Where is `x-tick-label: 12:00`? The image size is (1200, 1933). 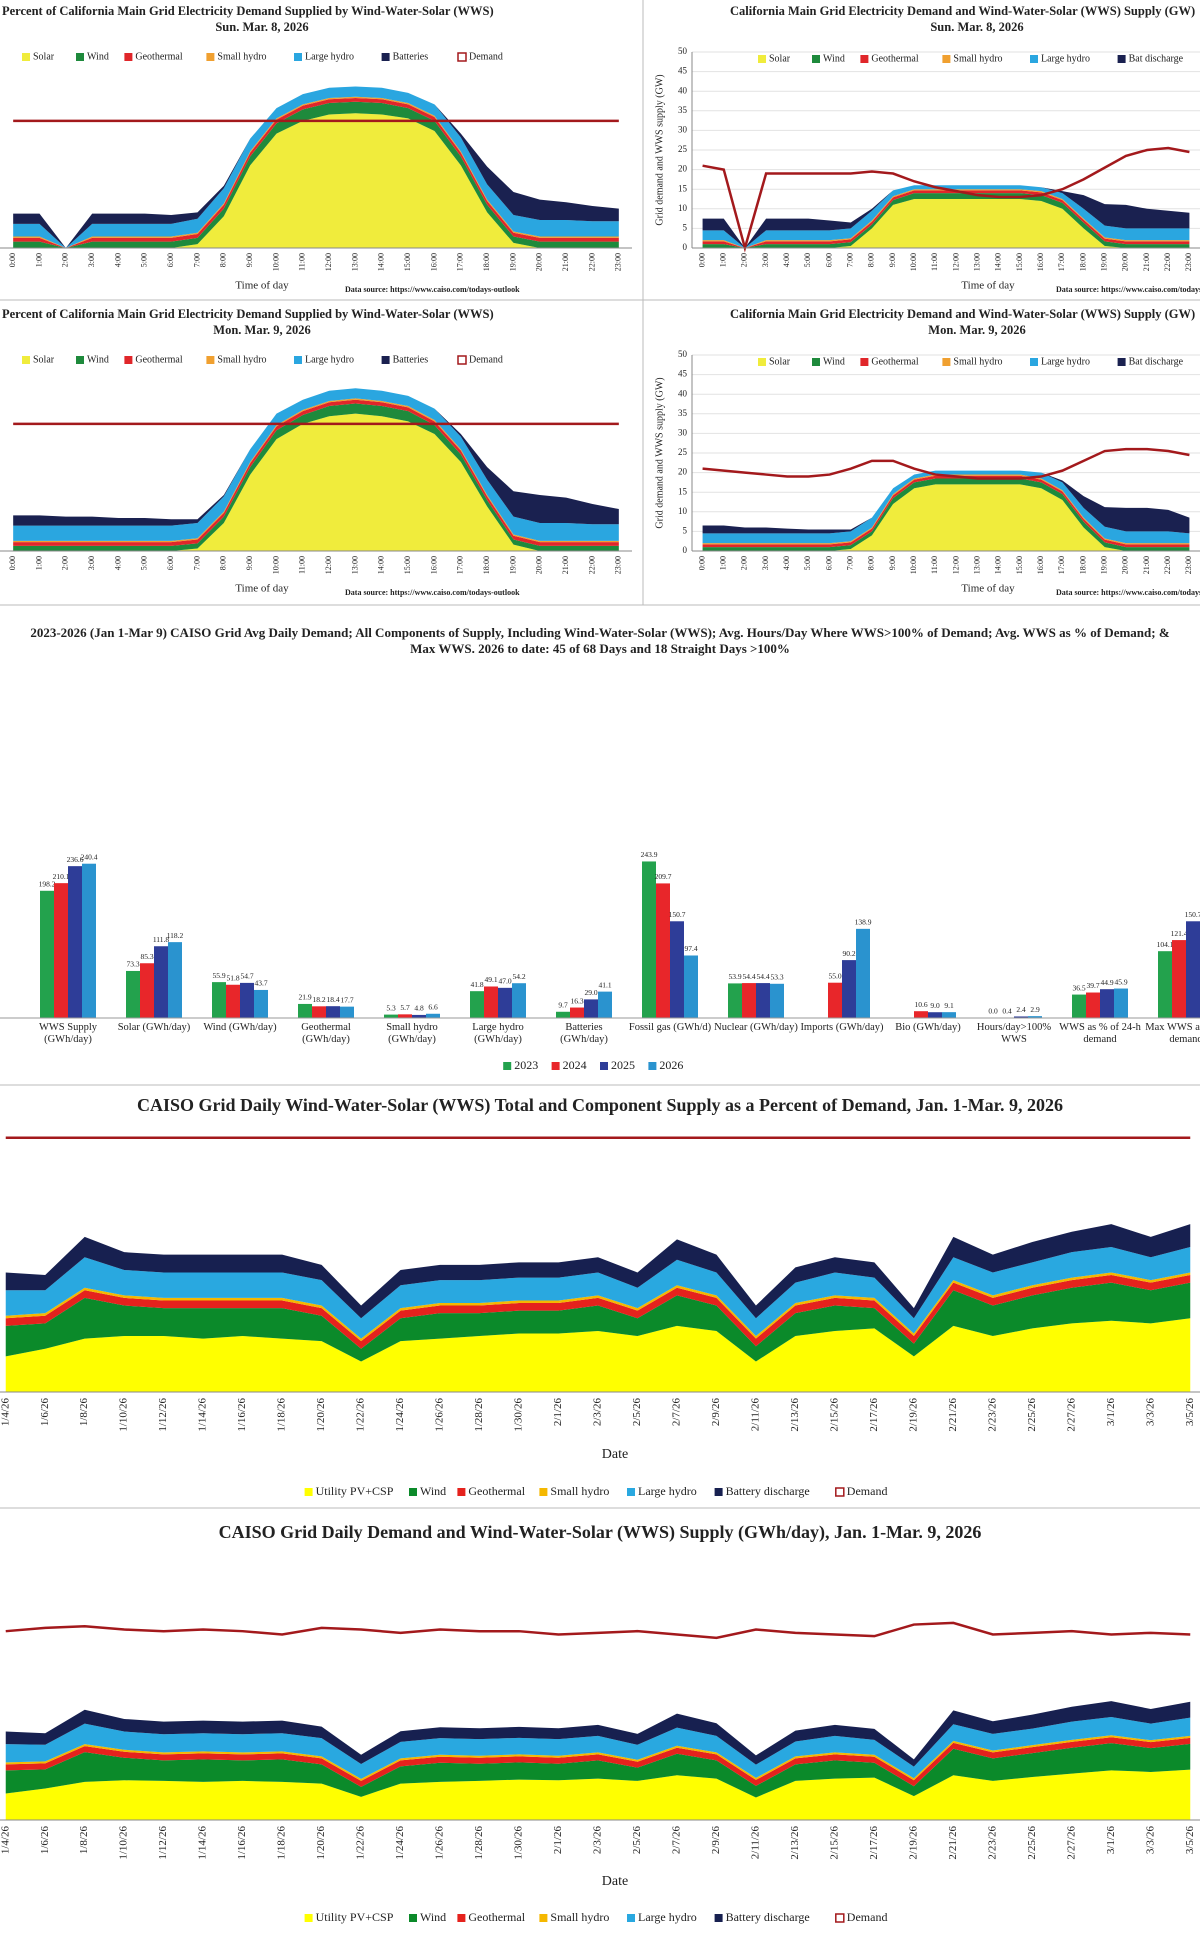 x-tick-label: 12:00 is located at coordinates (328, 565).